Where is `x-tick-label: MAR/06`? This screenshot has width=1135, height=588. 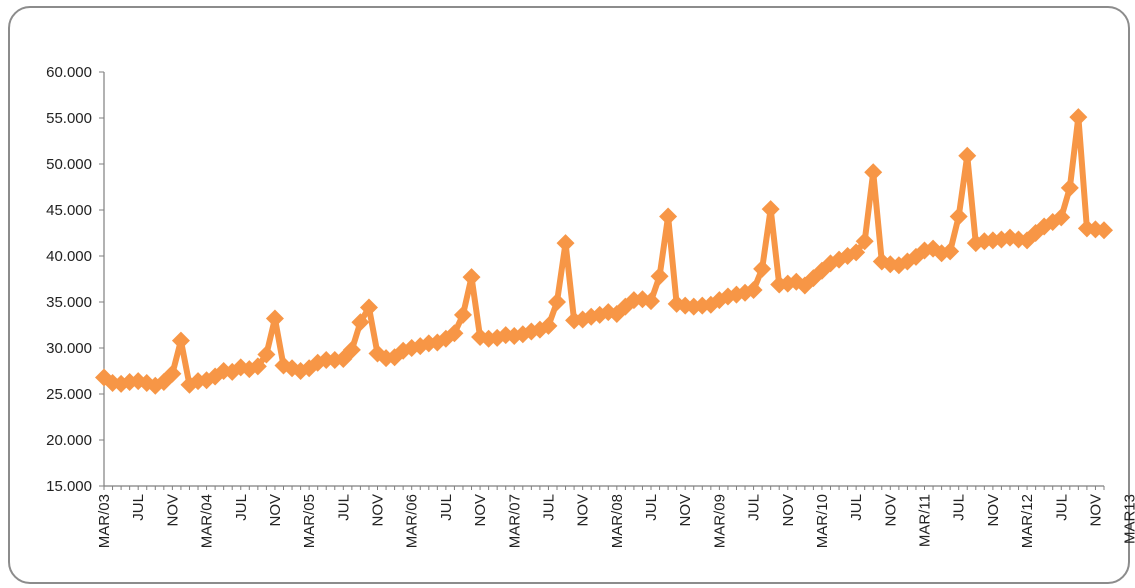
x-tick-label: MAR/06 is located at coordinates (412, 521).